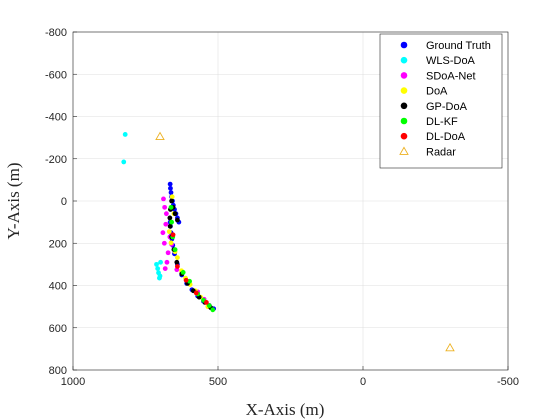 The width and height of the screenshot is (560, 420). I want to click on x-axis-label: X-Axis (m), so click(285, 409).